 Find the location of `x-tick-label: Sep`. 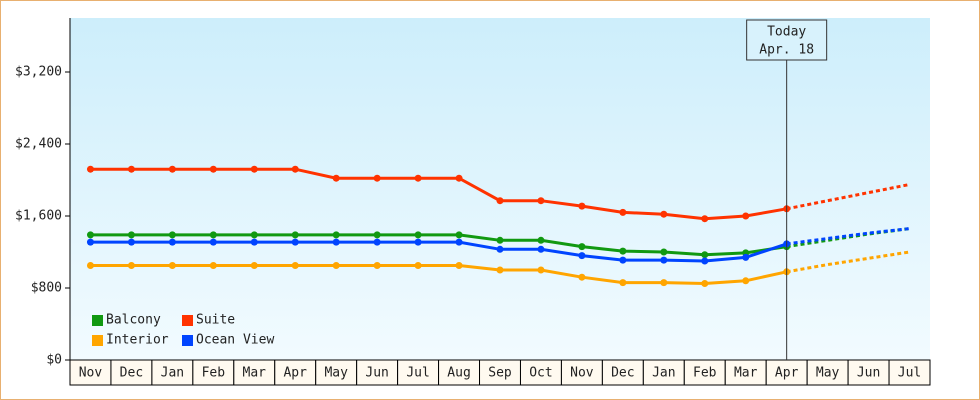

x-tick-label: Sep is located at coordinates (500, 373).